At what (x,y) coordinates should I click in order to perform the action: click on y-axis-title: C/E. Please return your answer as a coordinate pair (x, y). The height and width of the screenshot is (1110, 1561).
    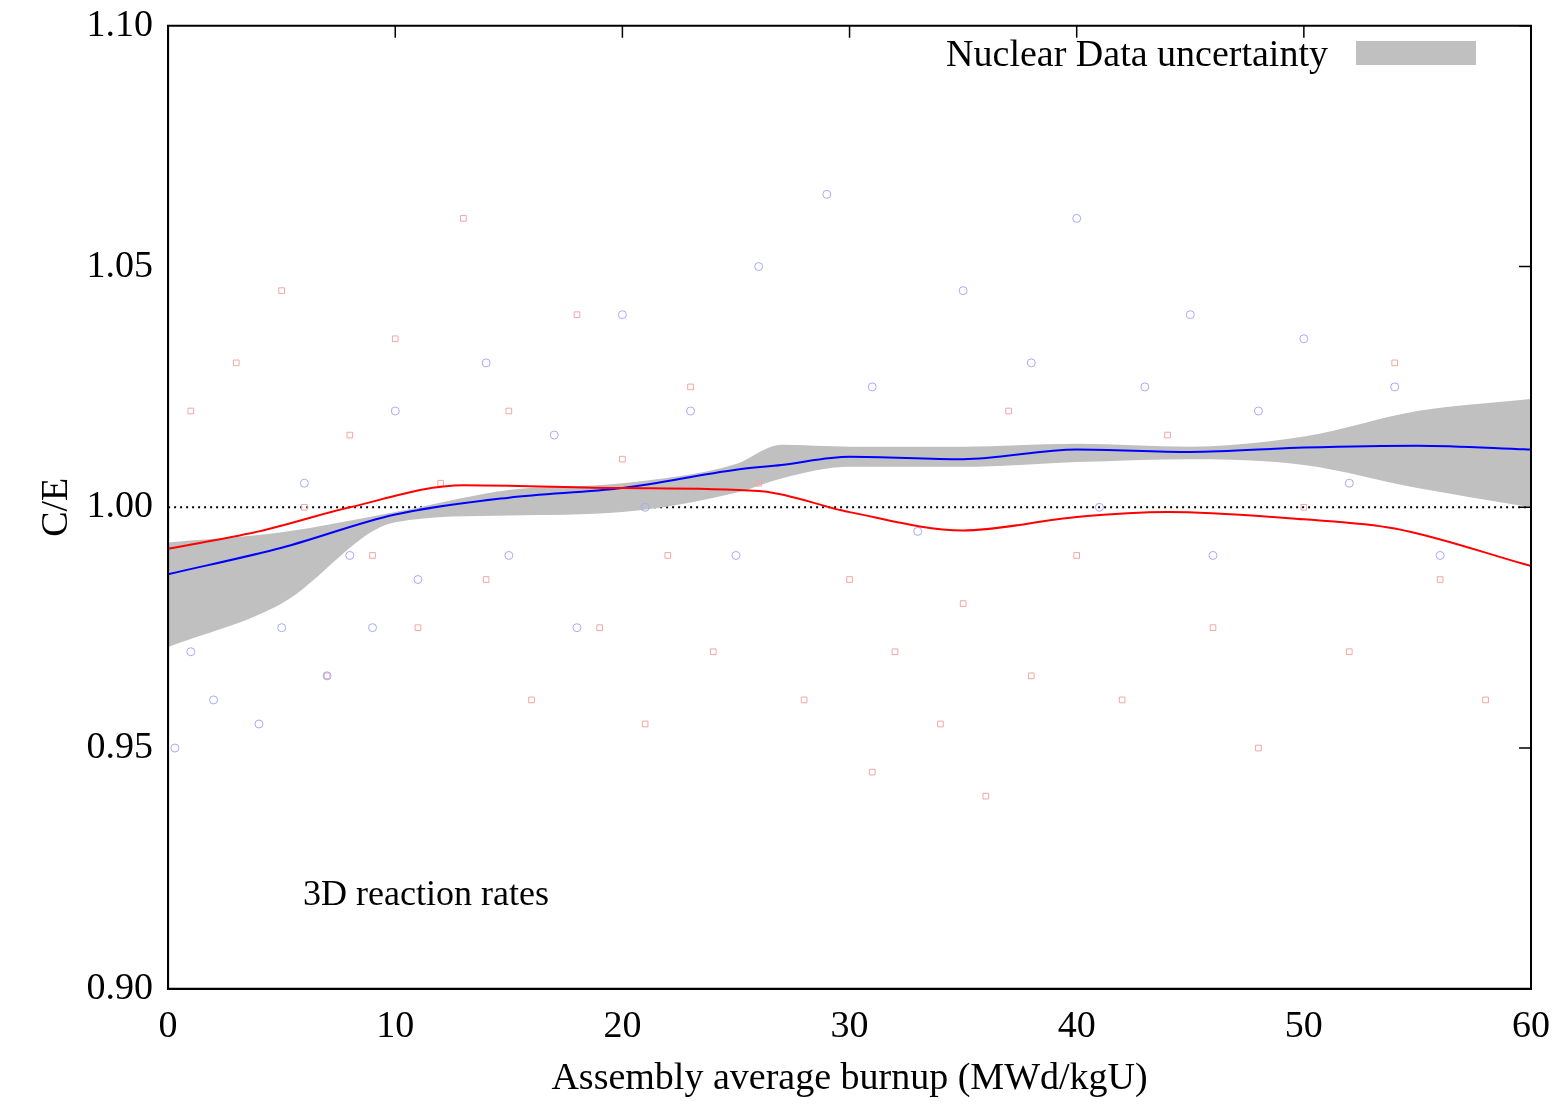
    Looking at the image, I should click on (53, 507).